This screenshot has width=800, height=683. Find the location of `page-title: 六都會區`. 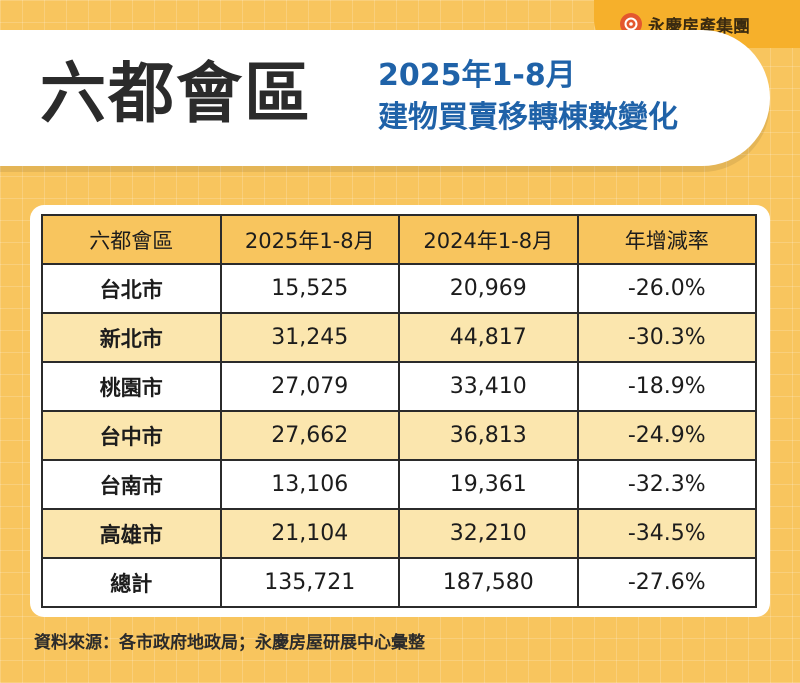

page-title: 六都會區 is located at coordinates (176, 93).